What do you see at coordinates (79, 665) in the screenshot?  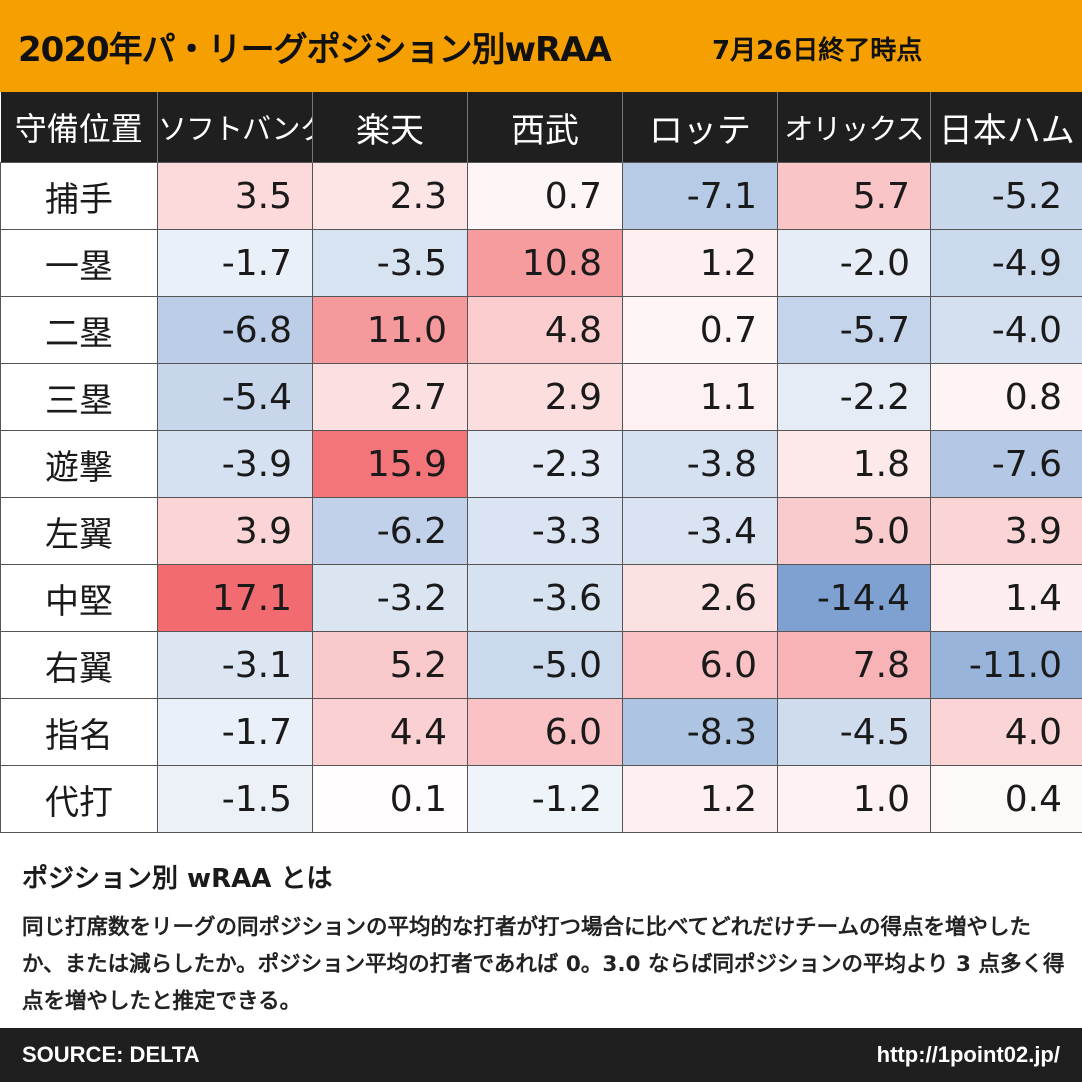 I see `position-label: 右翼` at bounding box center [79, 665].